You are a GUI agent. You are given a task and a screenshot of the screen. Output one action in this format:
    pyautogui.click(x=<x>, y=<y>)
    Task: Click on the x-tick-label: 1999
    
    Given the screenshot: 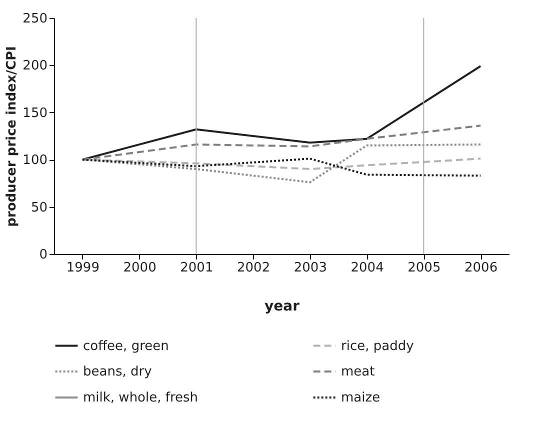 What is the action you would take?
    pyautogui.click(x=83, y=268)
    